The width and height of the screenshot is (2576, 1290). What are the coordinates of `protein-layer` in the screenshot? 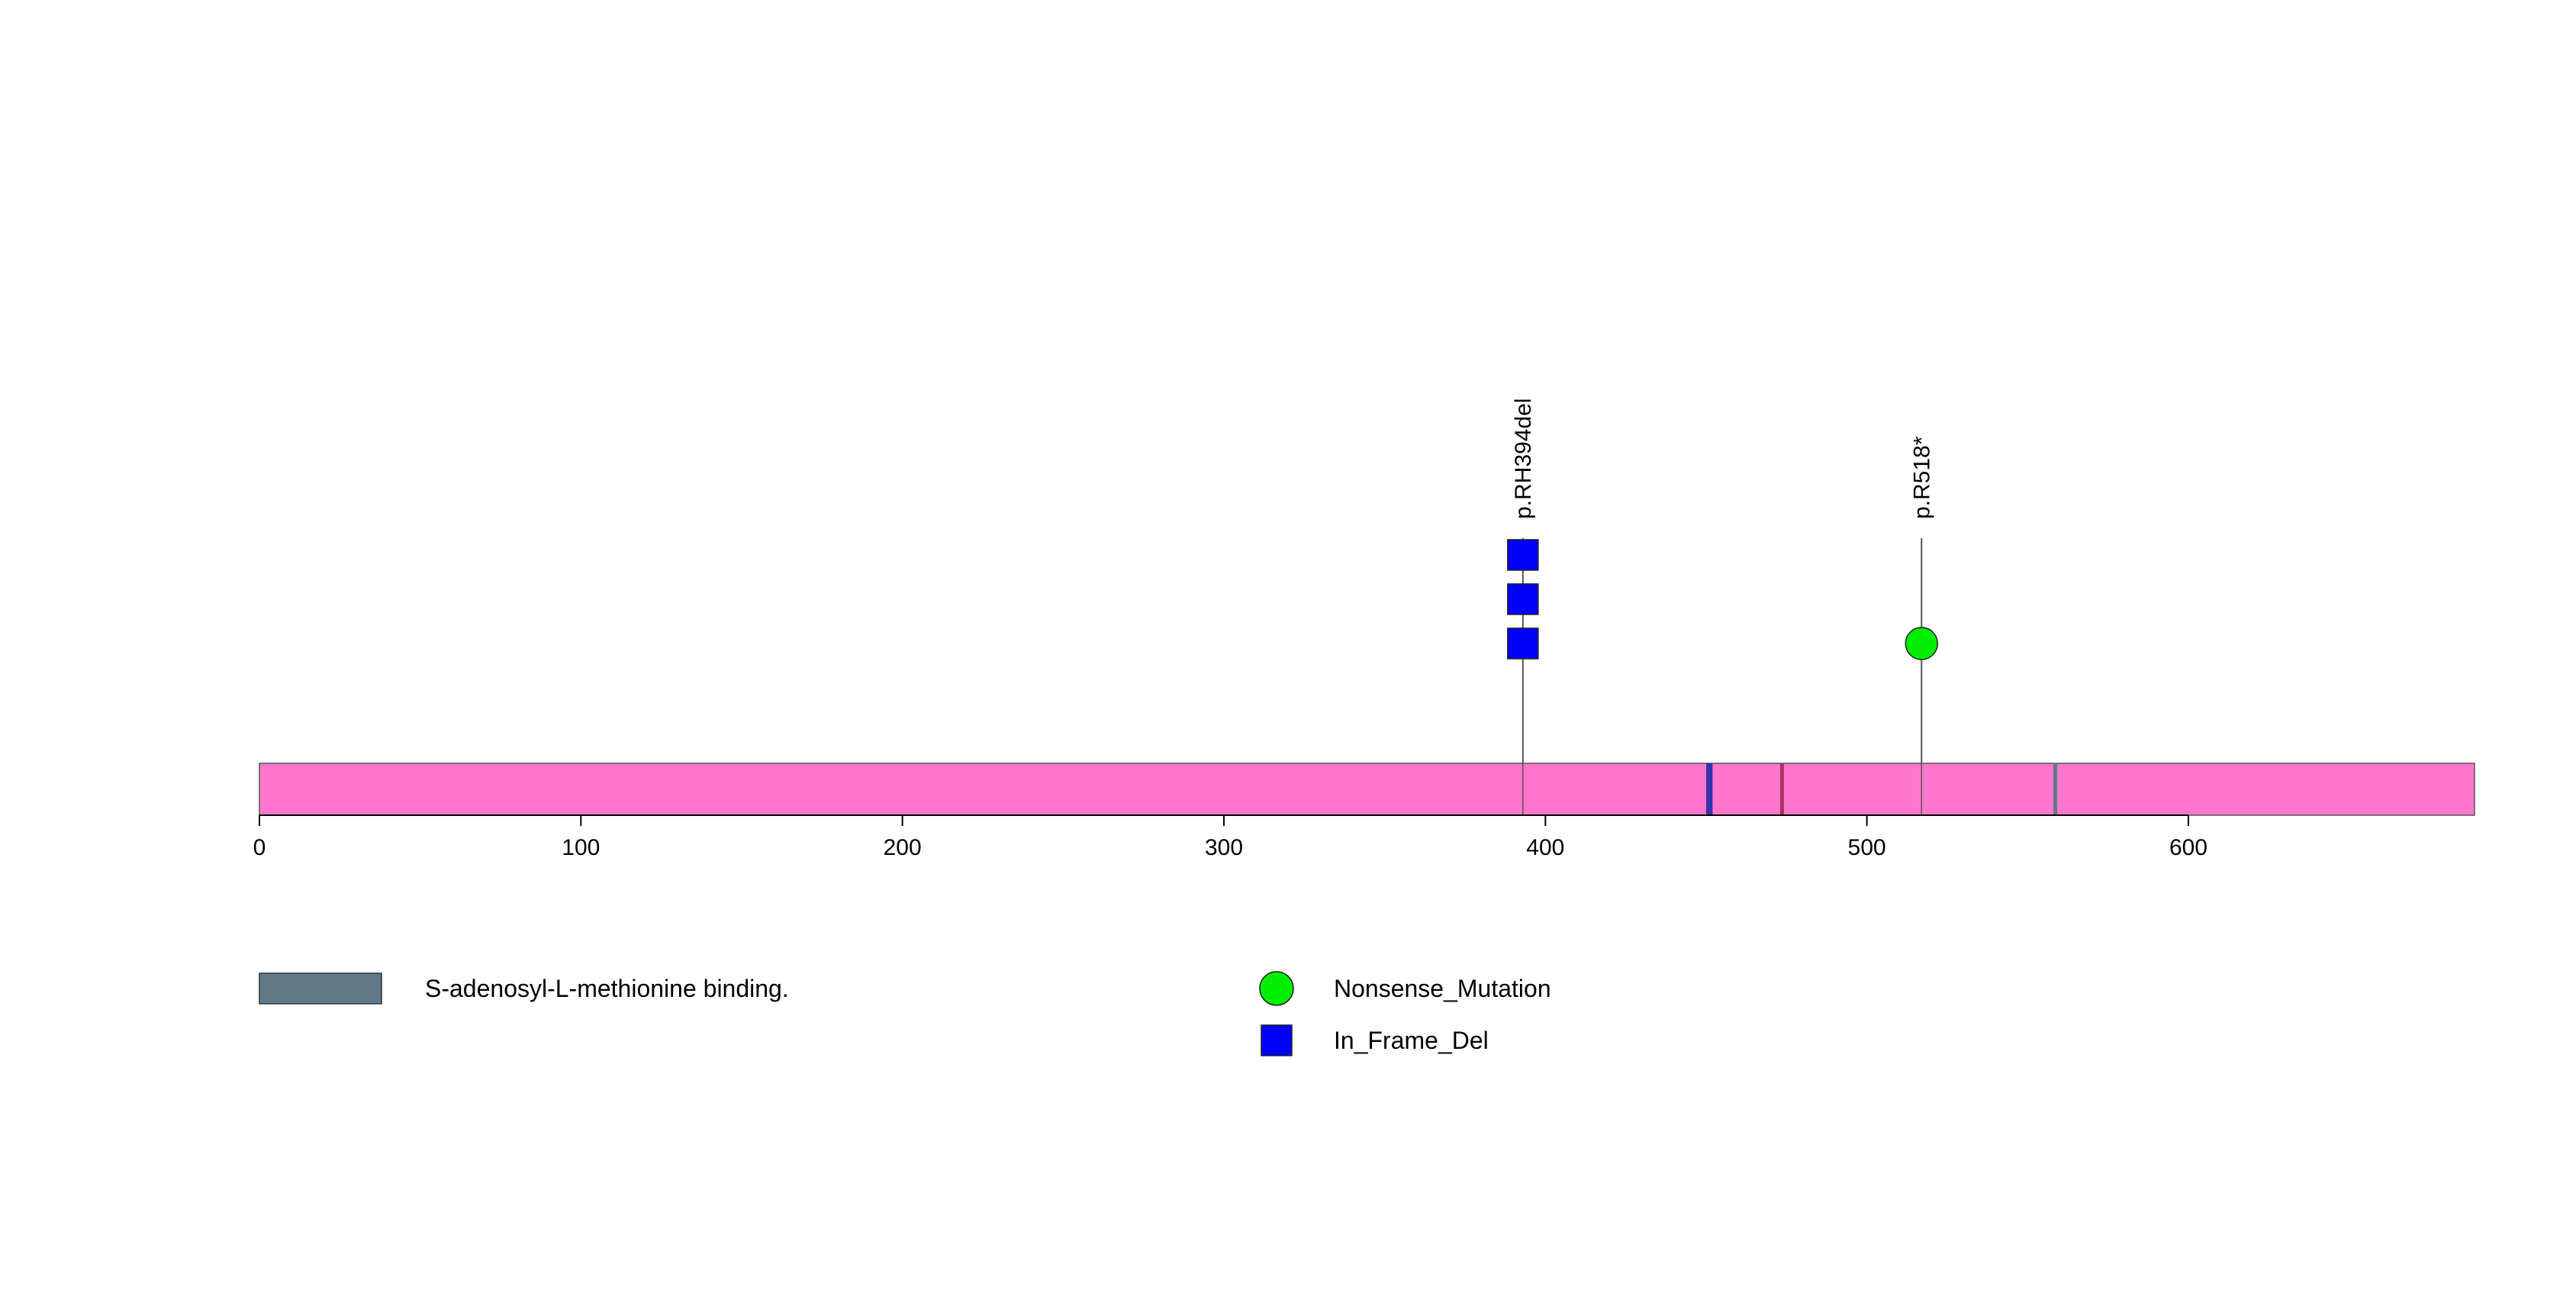 It's located at (1367, 789).